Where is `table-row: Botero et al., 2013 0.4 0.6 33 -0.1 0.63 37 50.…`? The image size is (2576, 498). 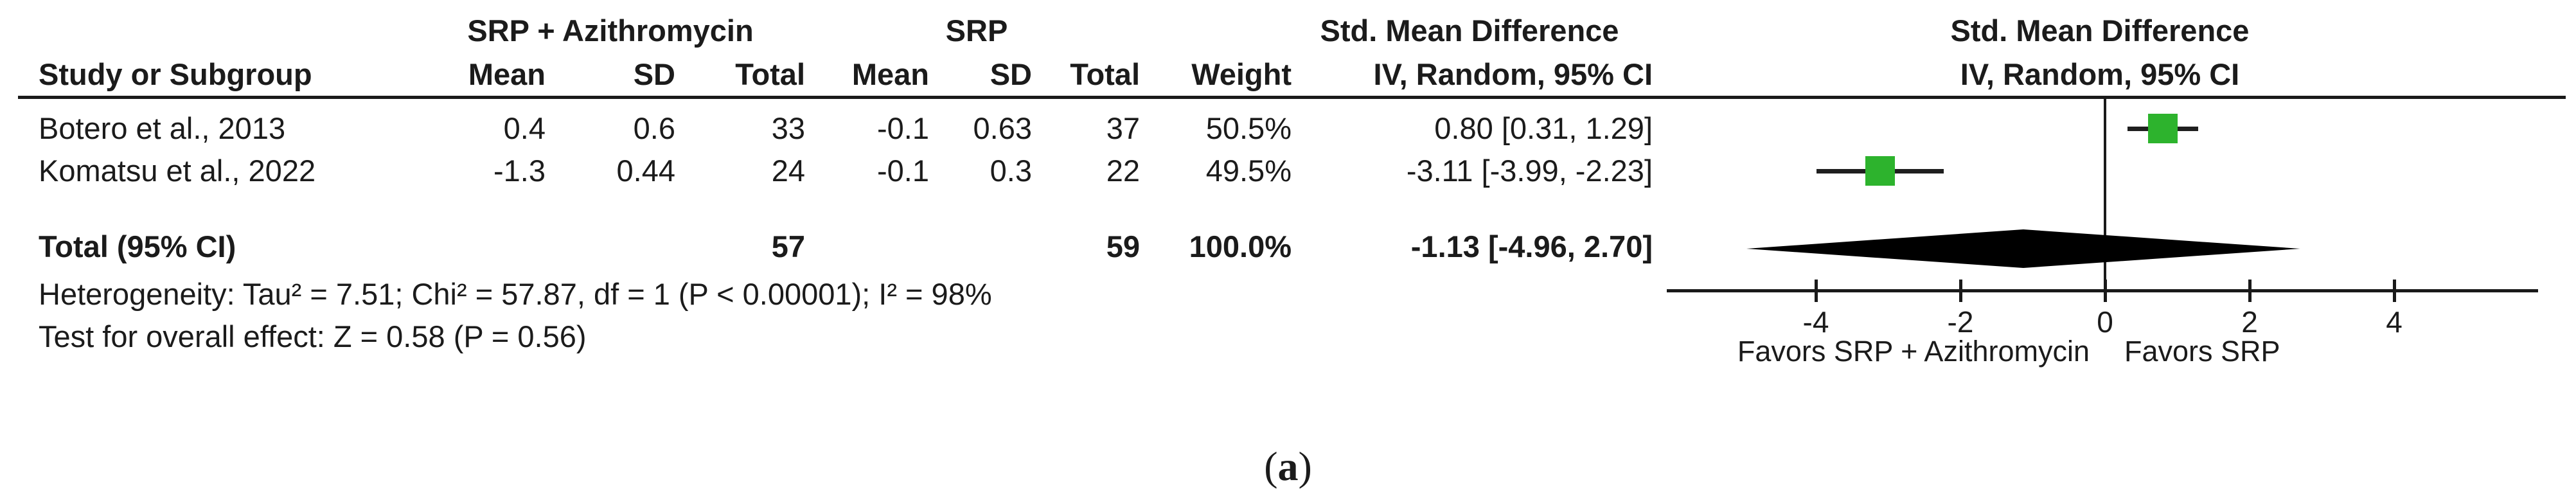
table-row: Botero et al., 2013 0.4 0.6 33 -0.1 0.63 37 50.… is located at coordinates (1288, 128).